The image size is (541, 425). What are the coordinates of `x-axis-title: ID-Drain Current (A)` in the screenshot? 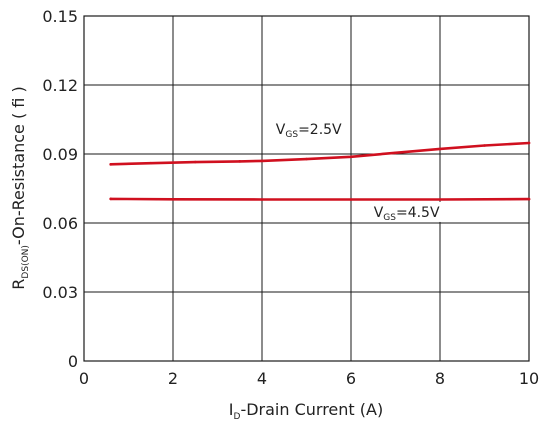 It's located at (306, 411).